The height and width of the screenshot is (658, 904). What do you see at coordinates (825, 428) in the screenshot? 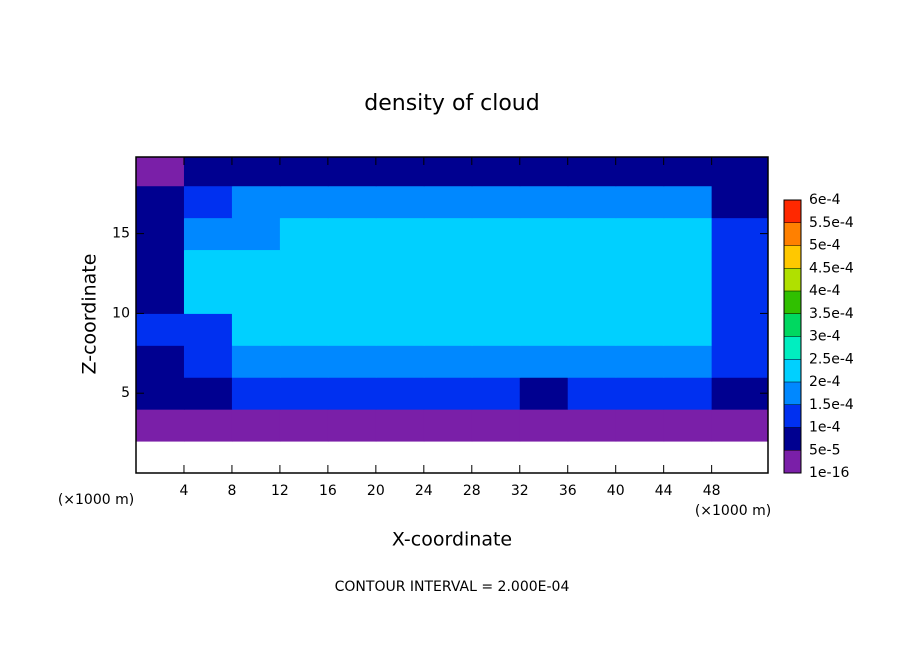
I see `colorbar-label: 1e-4` at bounding box center [825, 428].